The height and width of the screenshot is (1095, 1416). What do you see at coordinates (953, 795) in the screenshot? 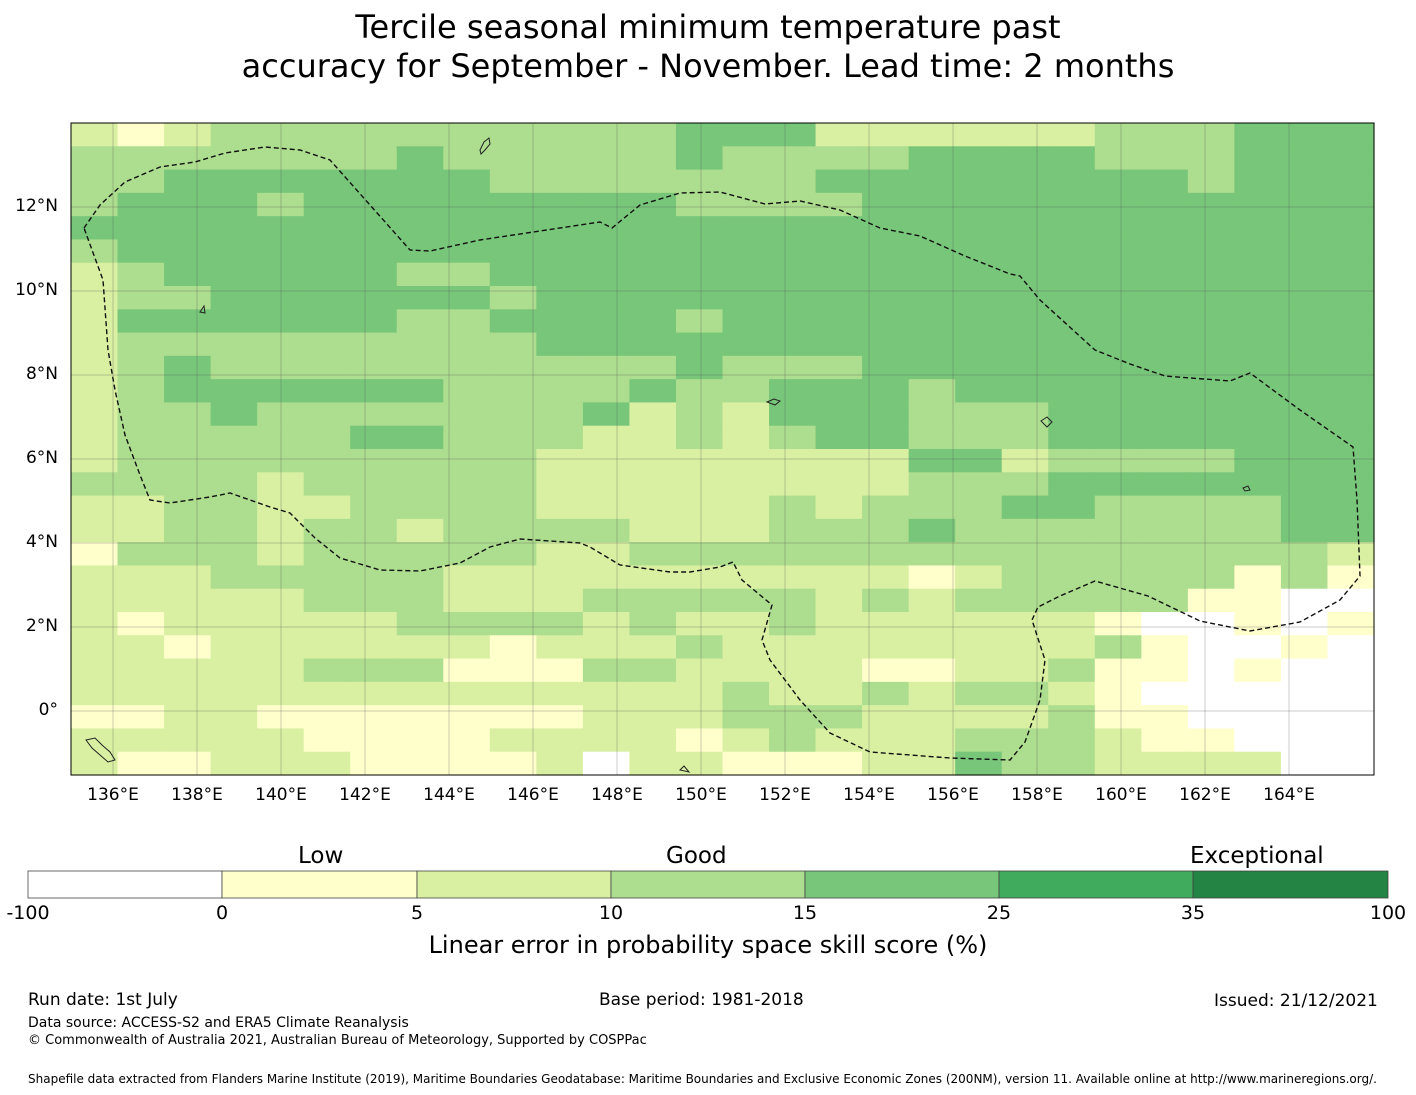
I see `longitude-label: 156°E` at bounding box center [953, 795].